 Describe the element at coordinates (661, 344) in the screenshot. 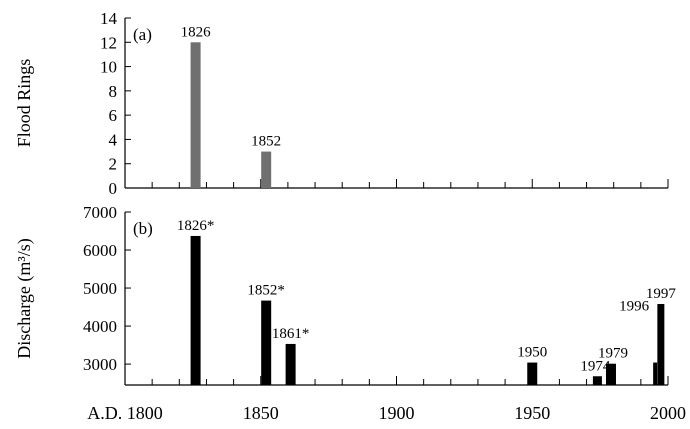

I see `bar-1997` at that location.